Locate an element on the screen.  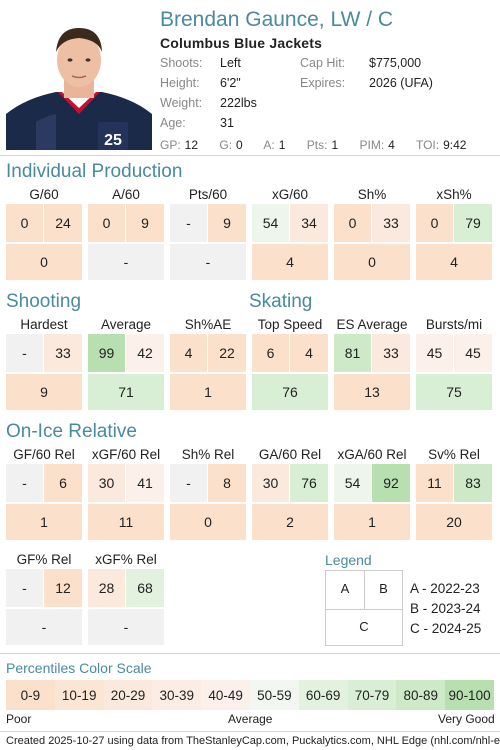
metric-header-xga60rel: xGA/60 Rel is located at coordinates (372, 454).